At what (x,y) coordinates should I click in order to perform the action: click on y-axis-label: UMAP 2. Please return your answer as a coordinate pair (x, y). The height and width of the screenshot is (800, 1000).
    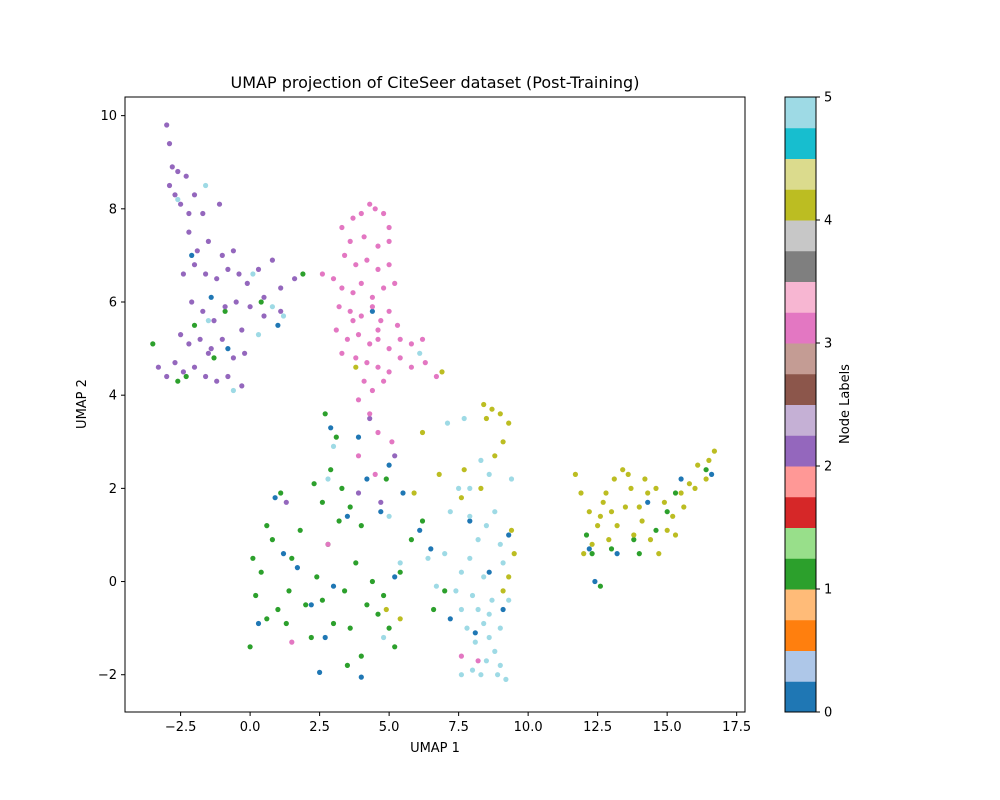
    Looking at the image, I should click on (82, 404).